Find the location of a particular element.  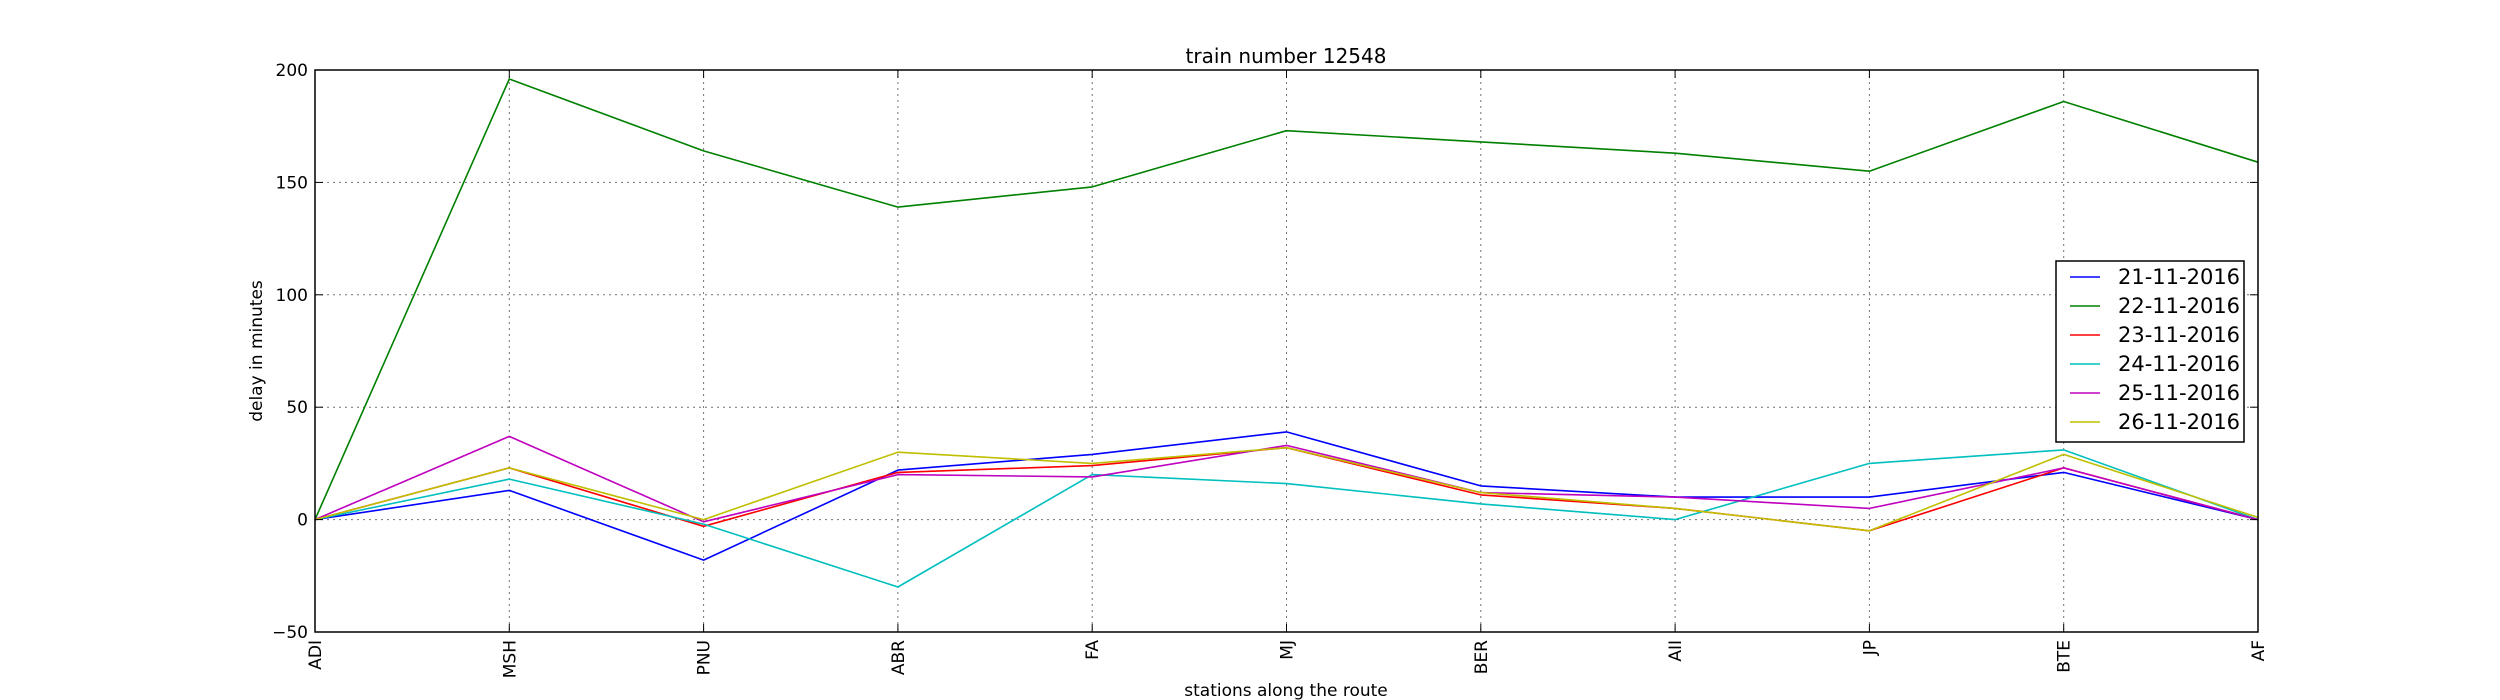

y-tick-label: 150 is located at coordinates (292, 183).